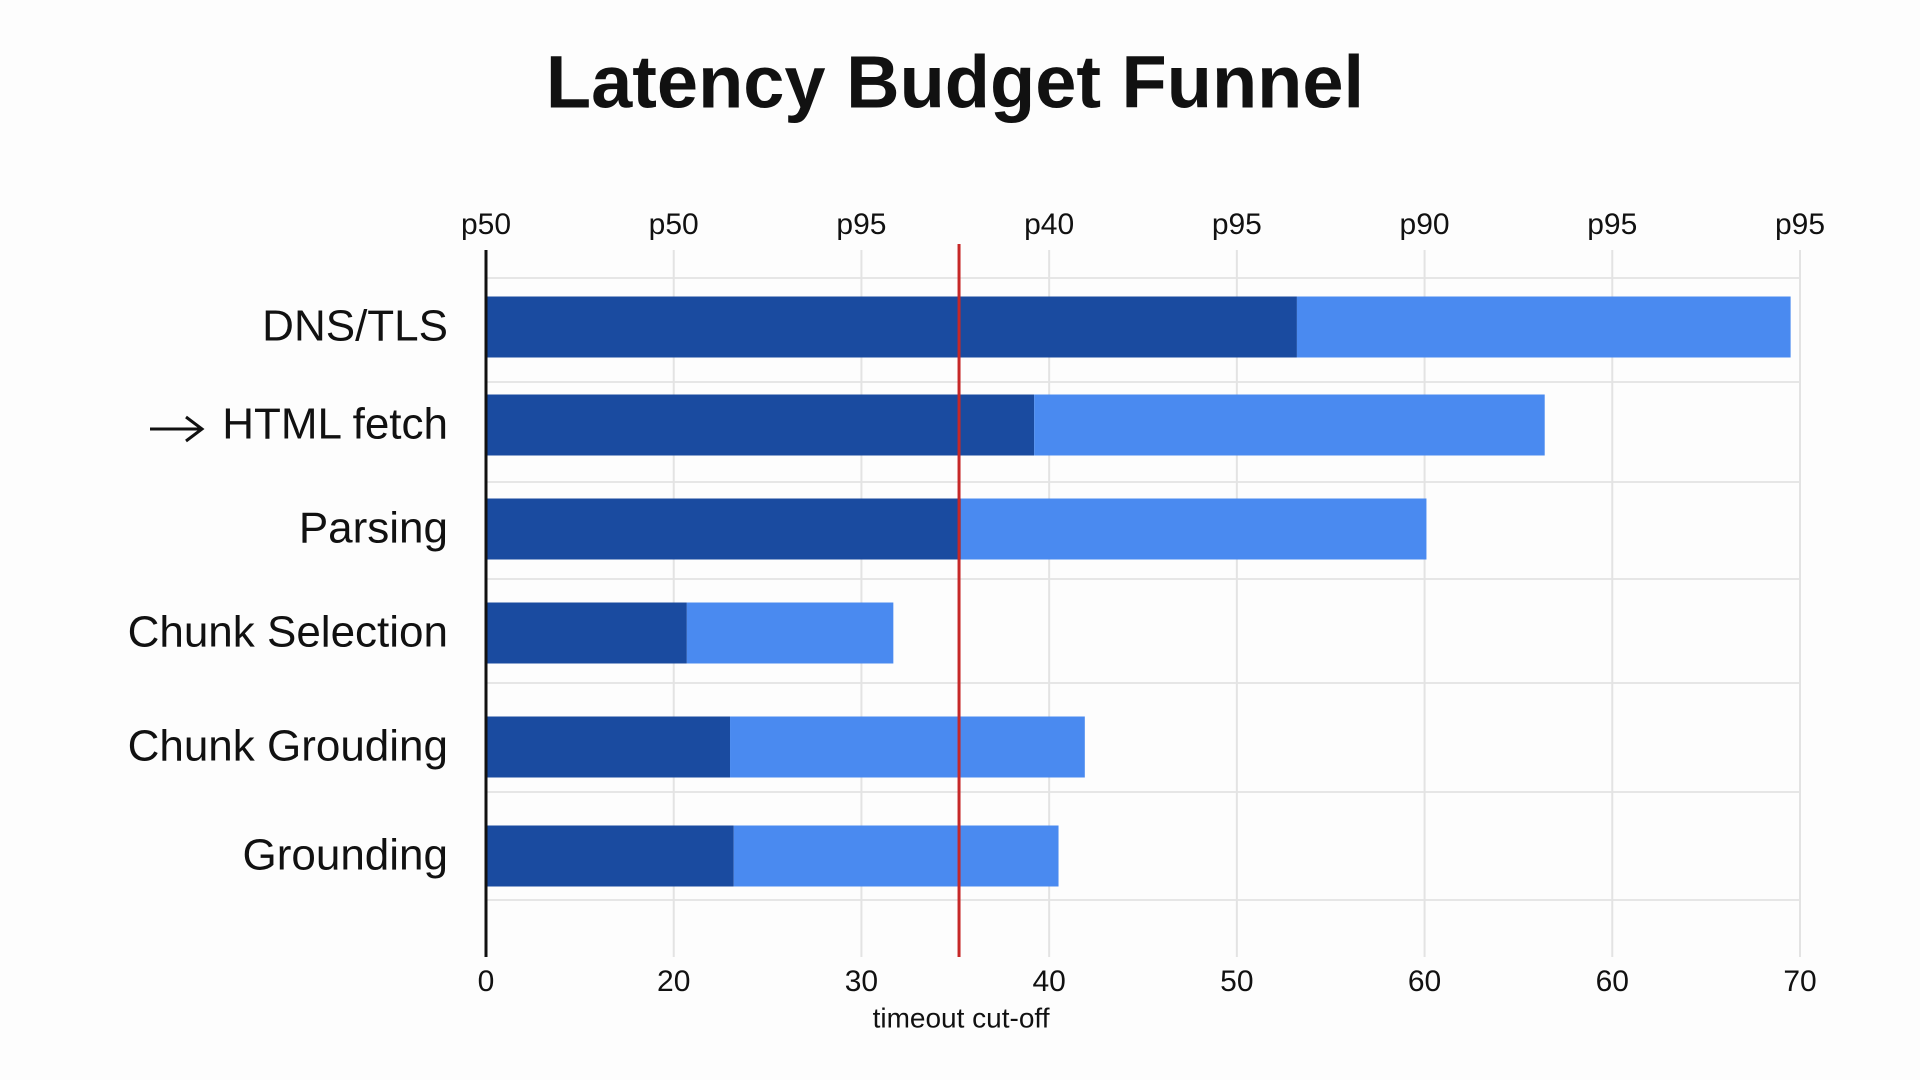  What do you see at coordinates (1799, 981) in the screenshot?
I see `x-tick-label: 70` at bounding box center [1799, 981].